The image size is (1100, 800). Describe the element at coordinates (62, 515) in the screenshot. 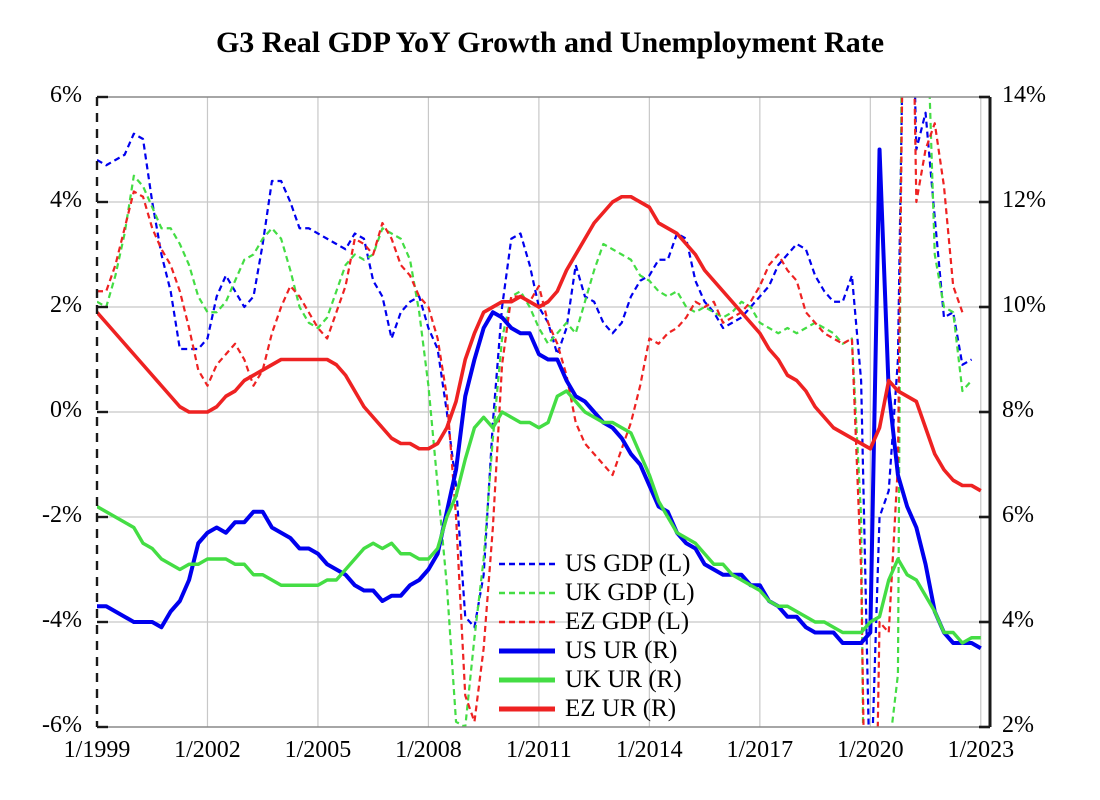

I see `y-left-tick-label: -2%` at that location.